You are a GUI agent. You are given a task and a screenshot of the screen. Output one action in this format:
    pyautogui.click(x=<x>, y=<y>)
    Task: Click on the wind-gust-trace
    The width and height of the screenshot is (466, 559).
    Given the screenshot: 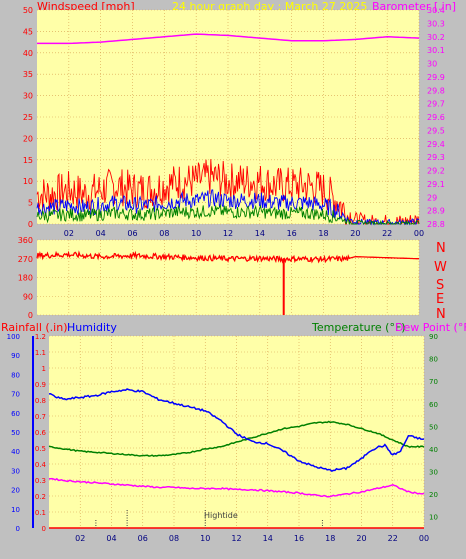 What is the action you would take?
    pyautogui.click(x=228, y=192)
    